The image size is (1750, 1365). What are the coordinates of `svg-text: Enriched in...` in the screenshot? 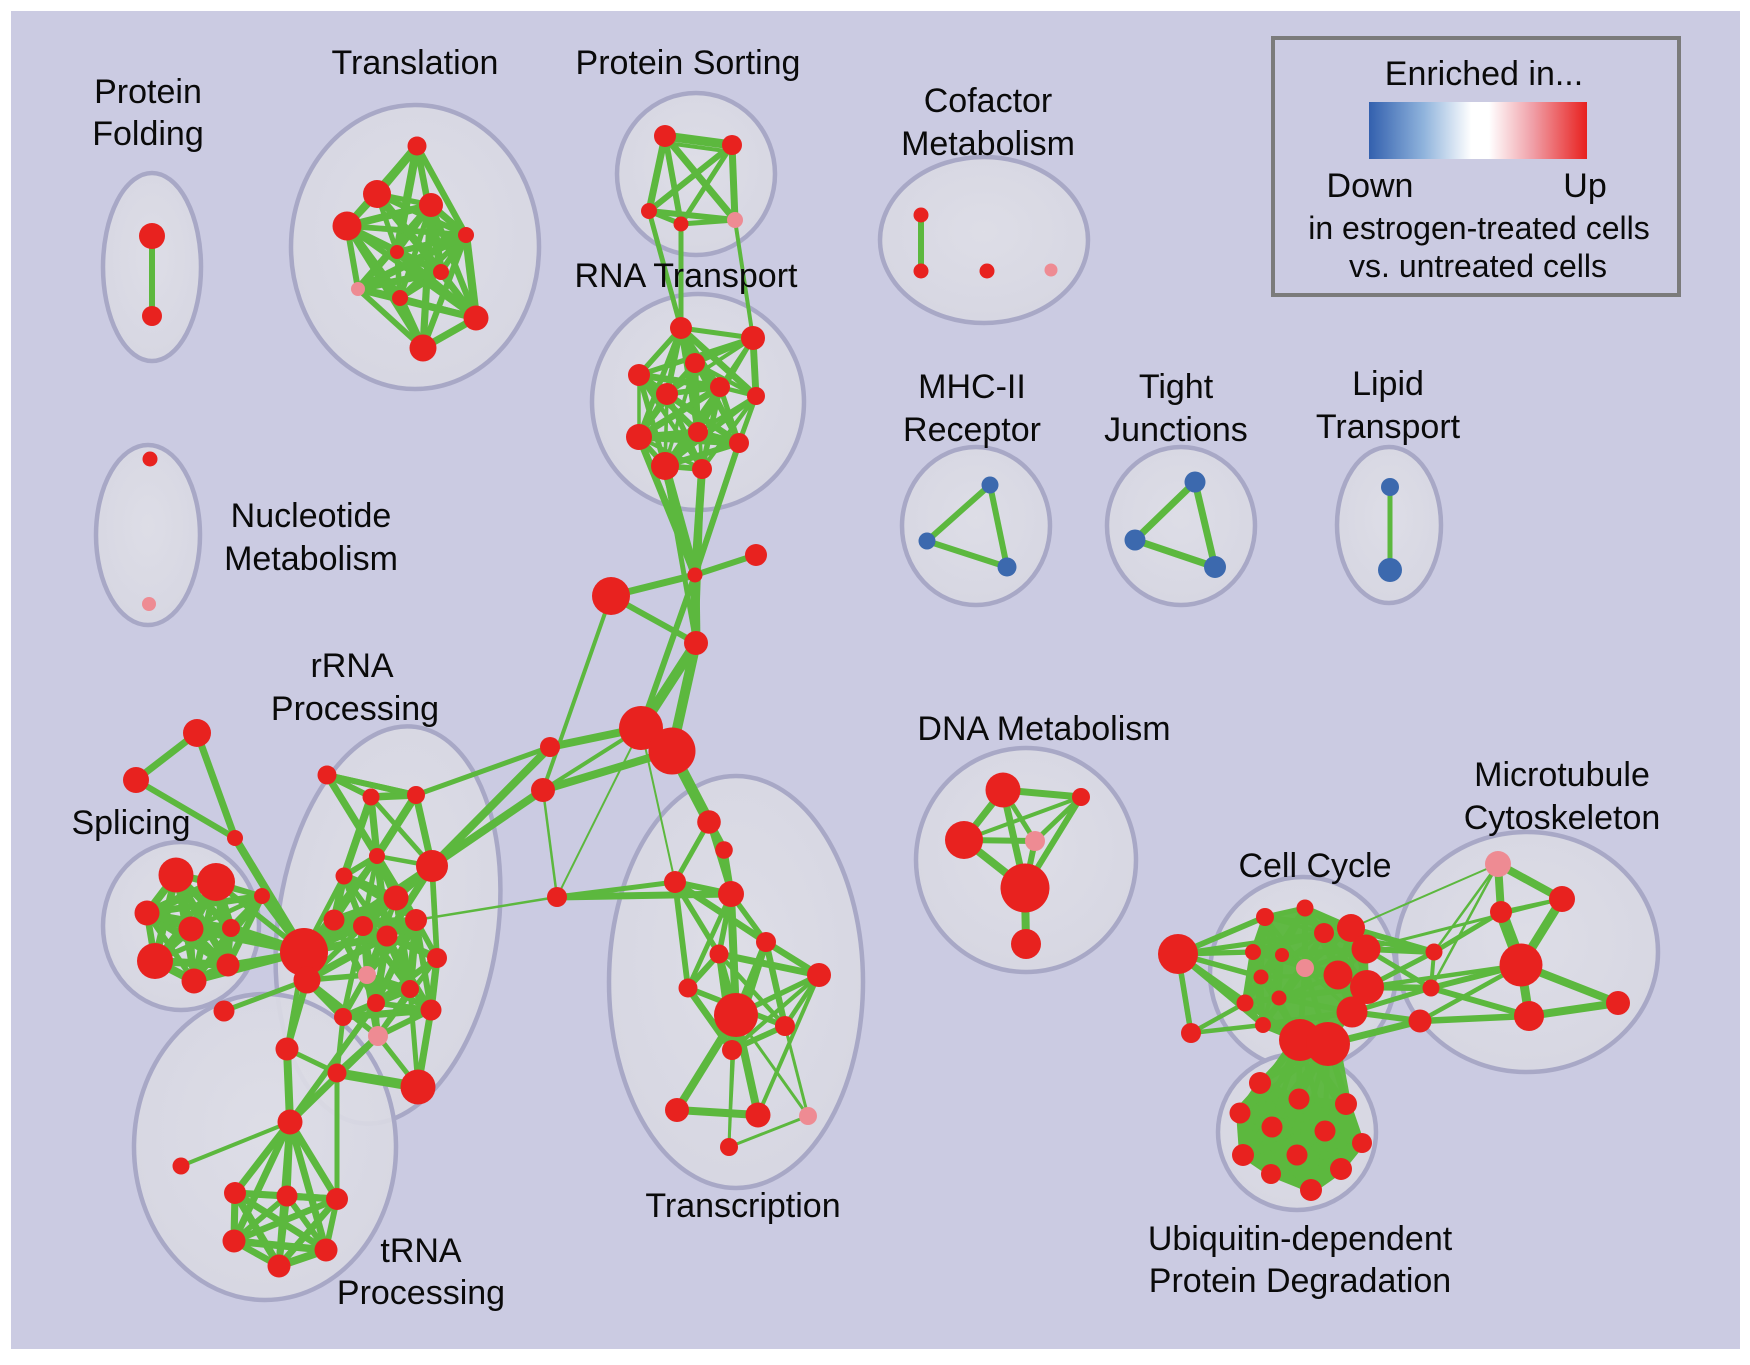 It's located at (1484, 74).